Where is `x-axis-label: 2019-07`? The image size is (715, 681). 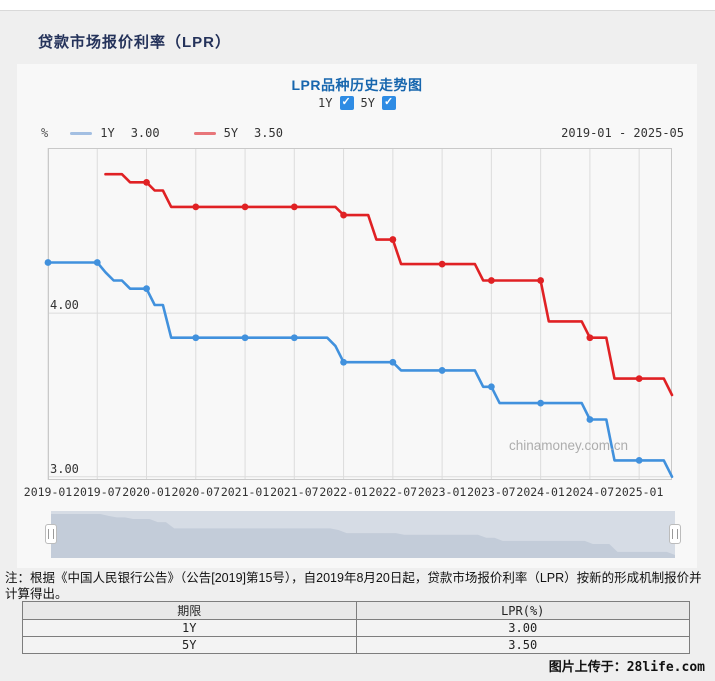
x-axis-label: 2019-07 is located at coordinates (97, 492).